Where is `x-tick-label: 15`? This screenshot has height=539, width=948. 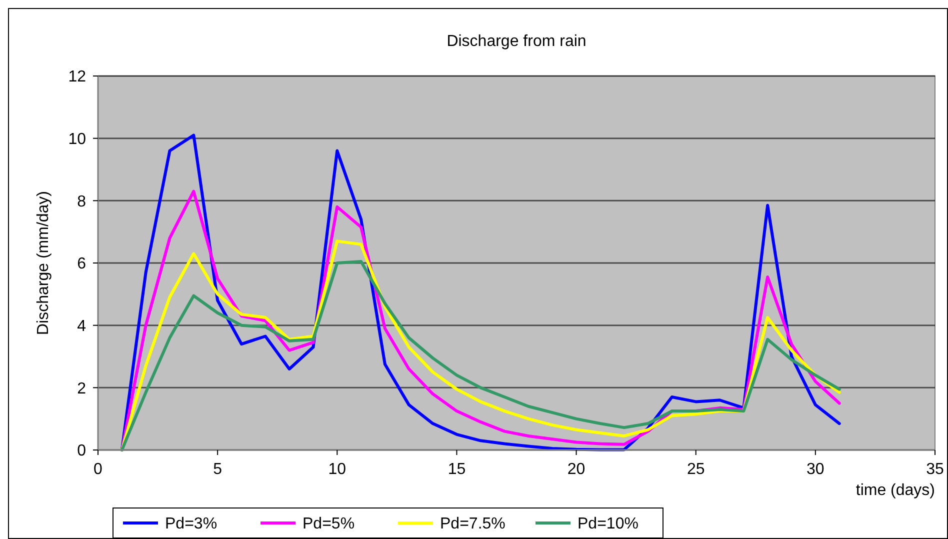
x-tick-label: 15 is located at coordinates (457, 469).